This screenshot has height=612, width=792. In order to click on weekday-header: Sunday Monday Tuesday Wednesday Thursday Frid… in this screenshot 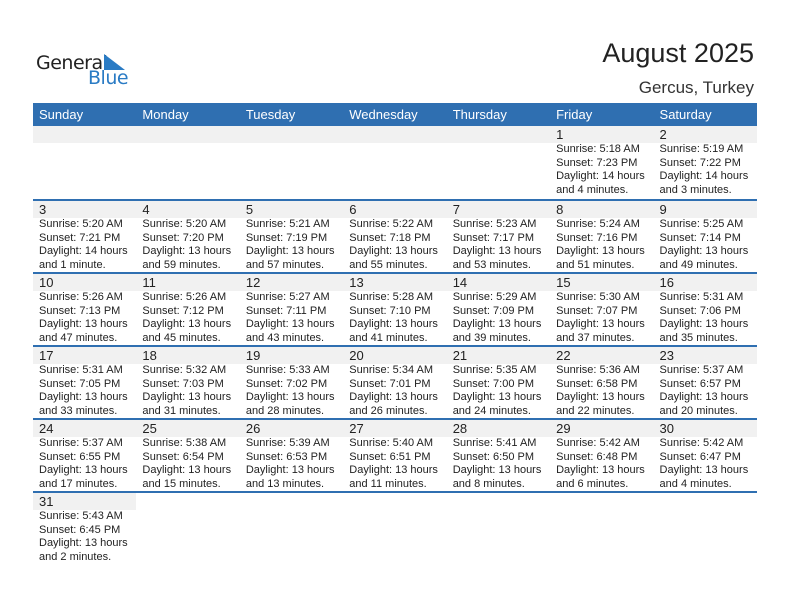, I will do `click(395, 114)`.